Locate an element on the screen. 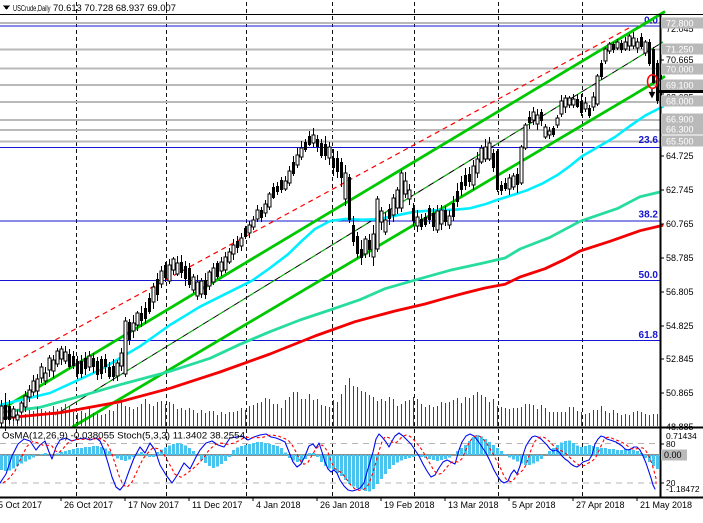 Image resolution: width=703 pixels, height=523 pixels. svg-text: 0.00 is located at coordinates (673, 455).